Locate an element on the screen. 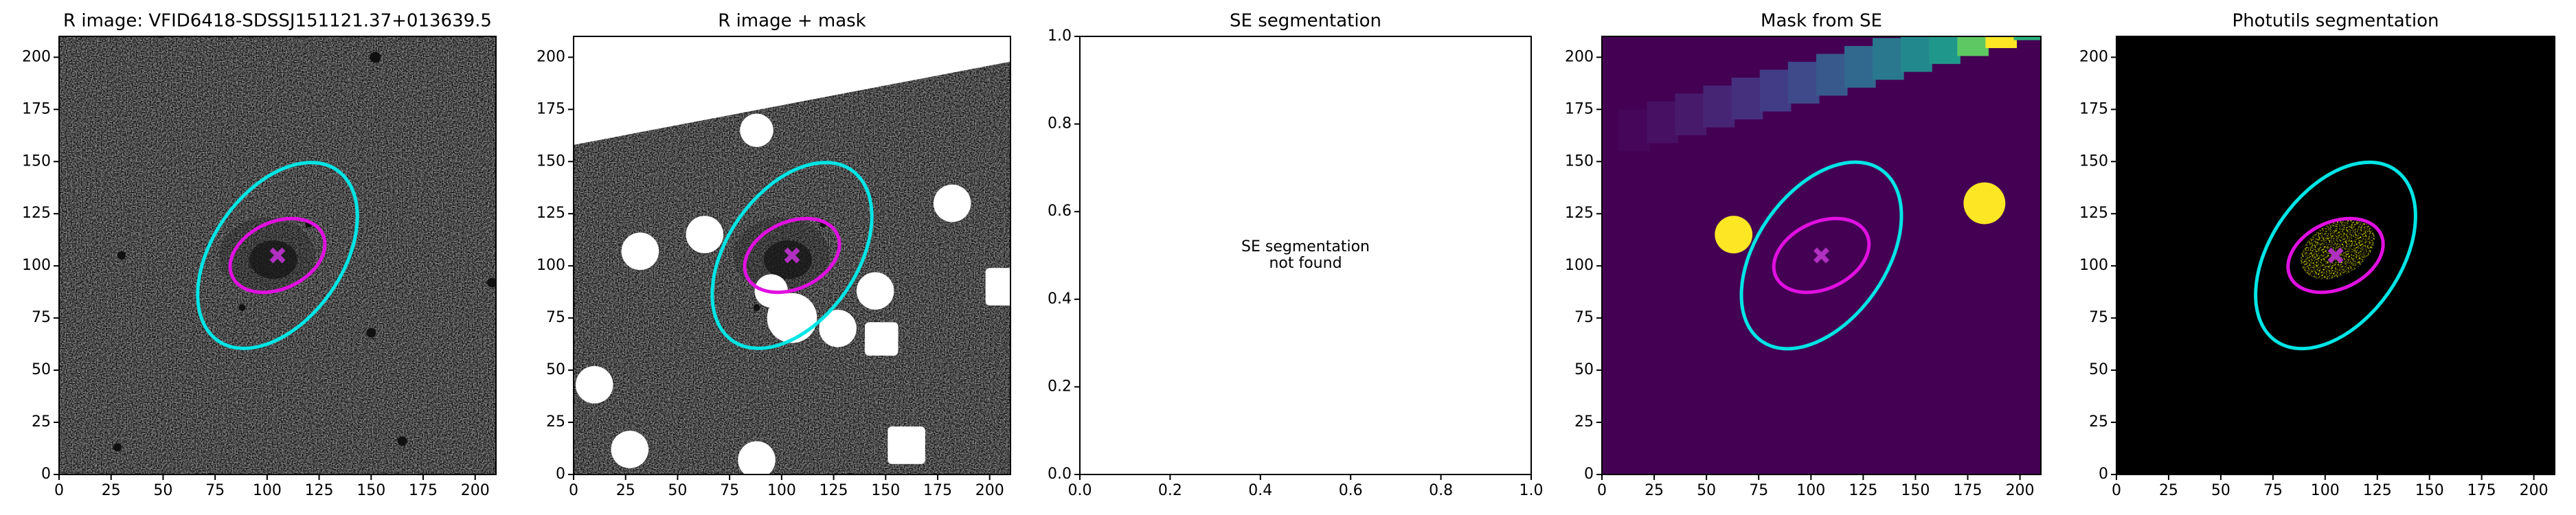  x-tick-label: 0.0 is located at coordinates (1080, 490).